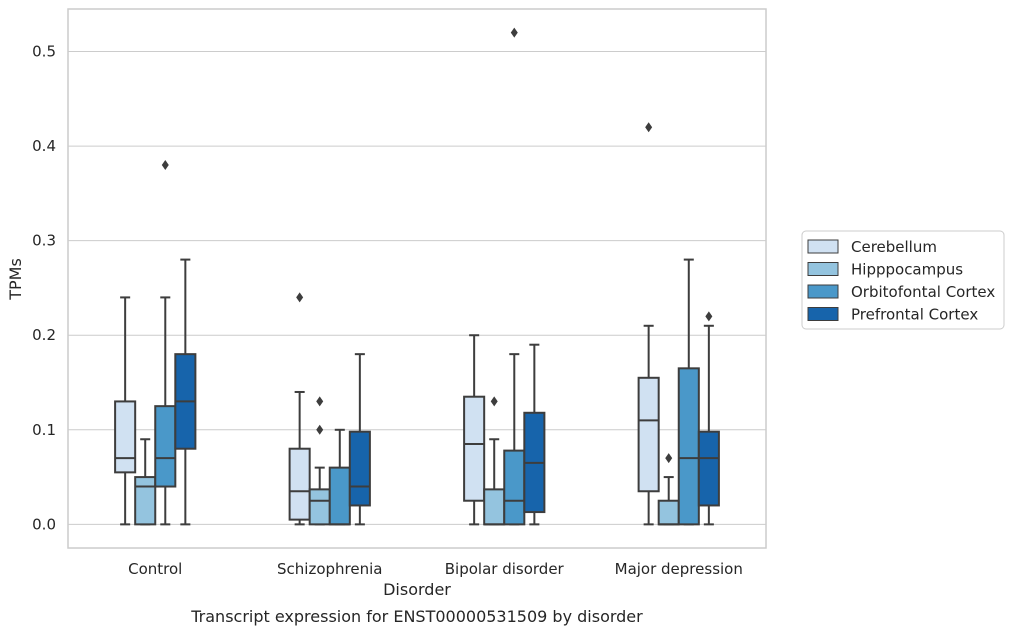 The width and height of the screenshot is (1014, 634). Describe the element at coordinates (44, 241) in the screenshot. I see `y-tick-label: 0.3` at that location.